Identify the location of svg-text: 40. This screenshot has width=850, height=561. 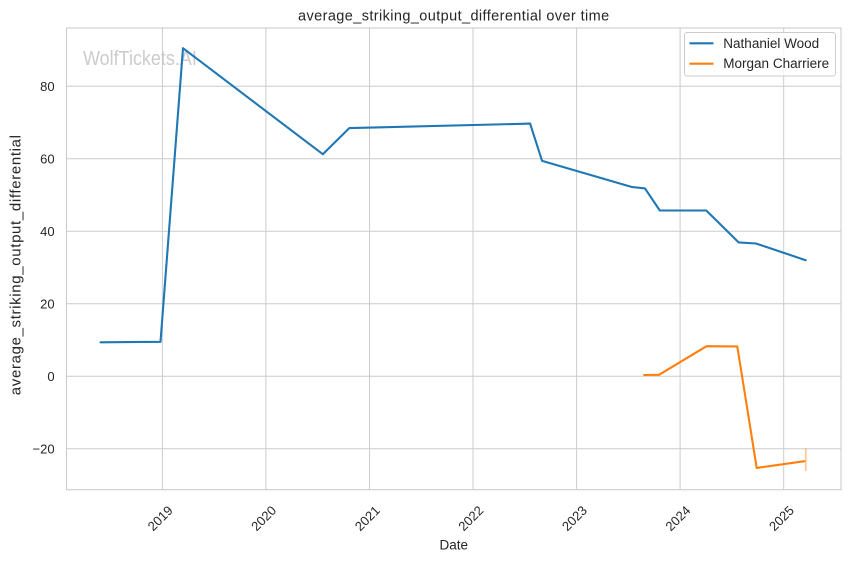
(47, 231).